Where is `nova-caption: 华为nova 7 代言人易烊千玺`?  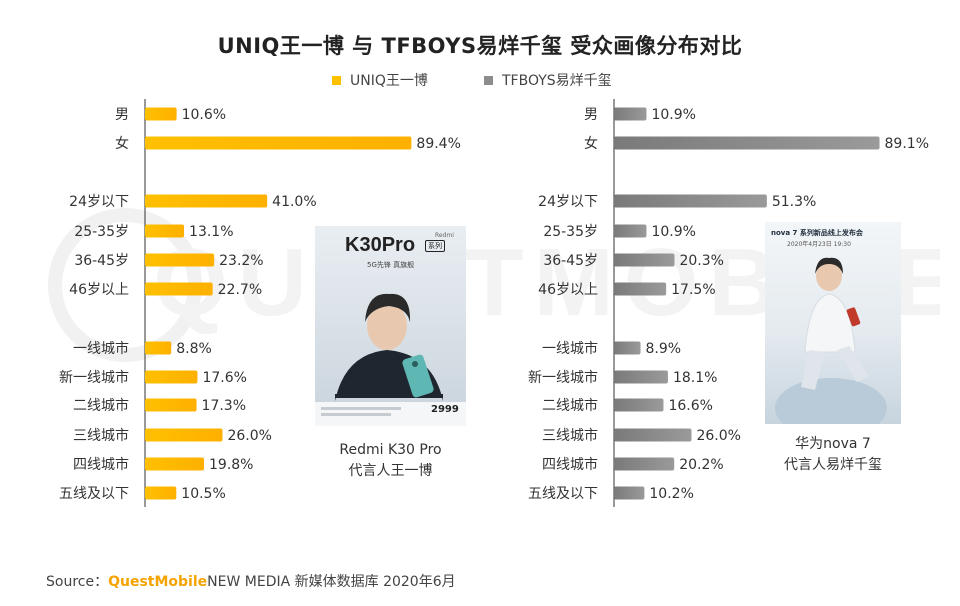
nova-caption: 华为nova 7 代言人易烊千玺 is located at coordinates (833, 455).